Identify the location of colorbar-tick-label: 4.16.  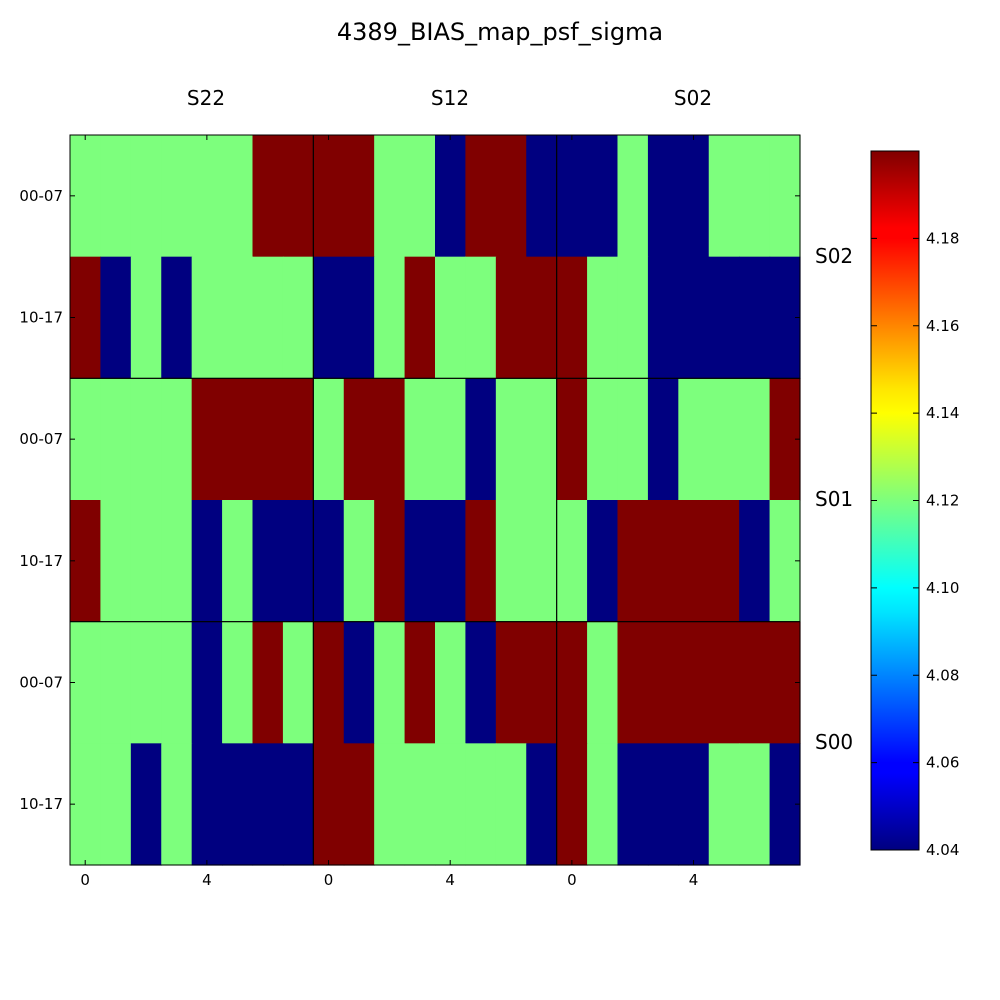
(942, 326).